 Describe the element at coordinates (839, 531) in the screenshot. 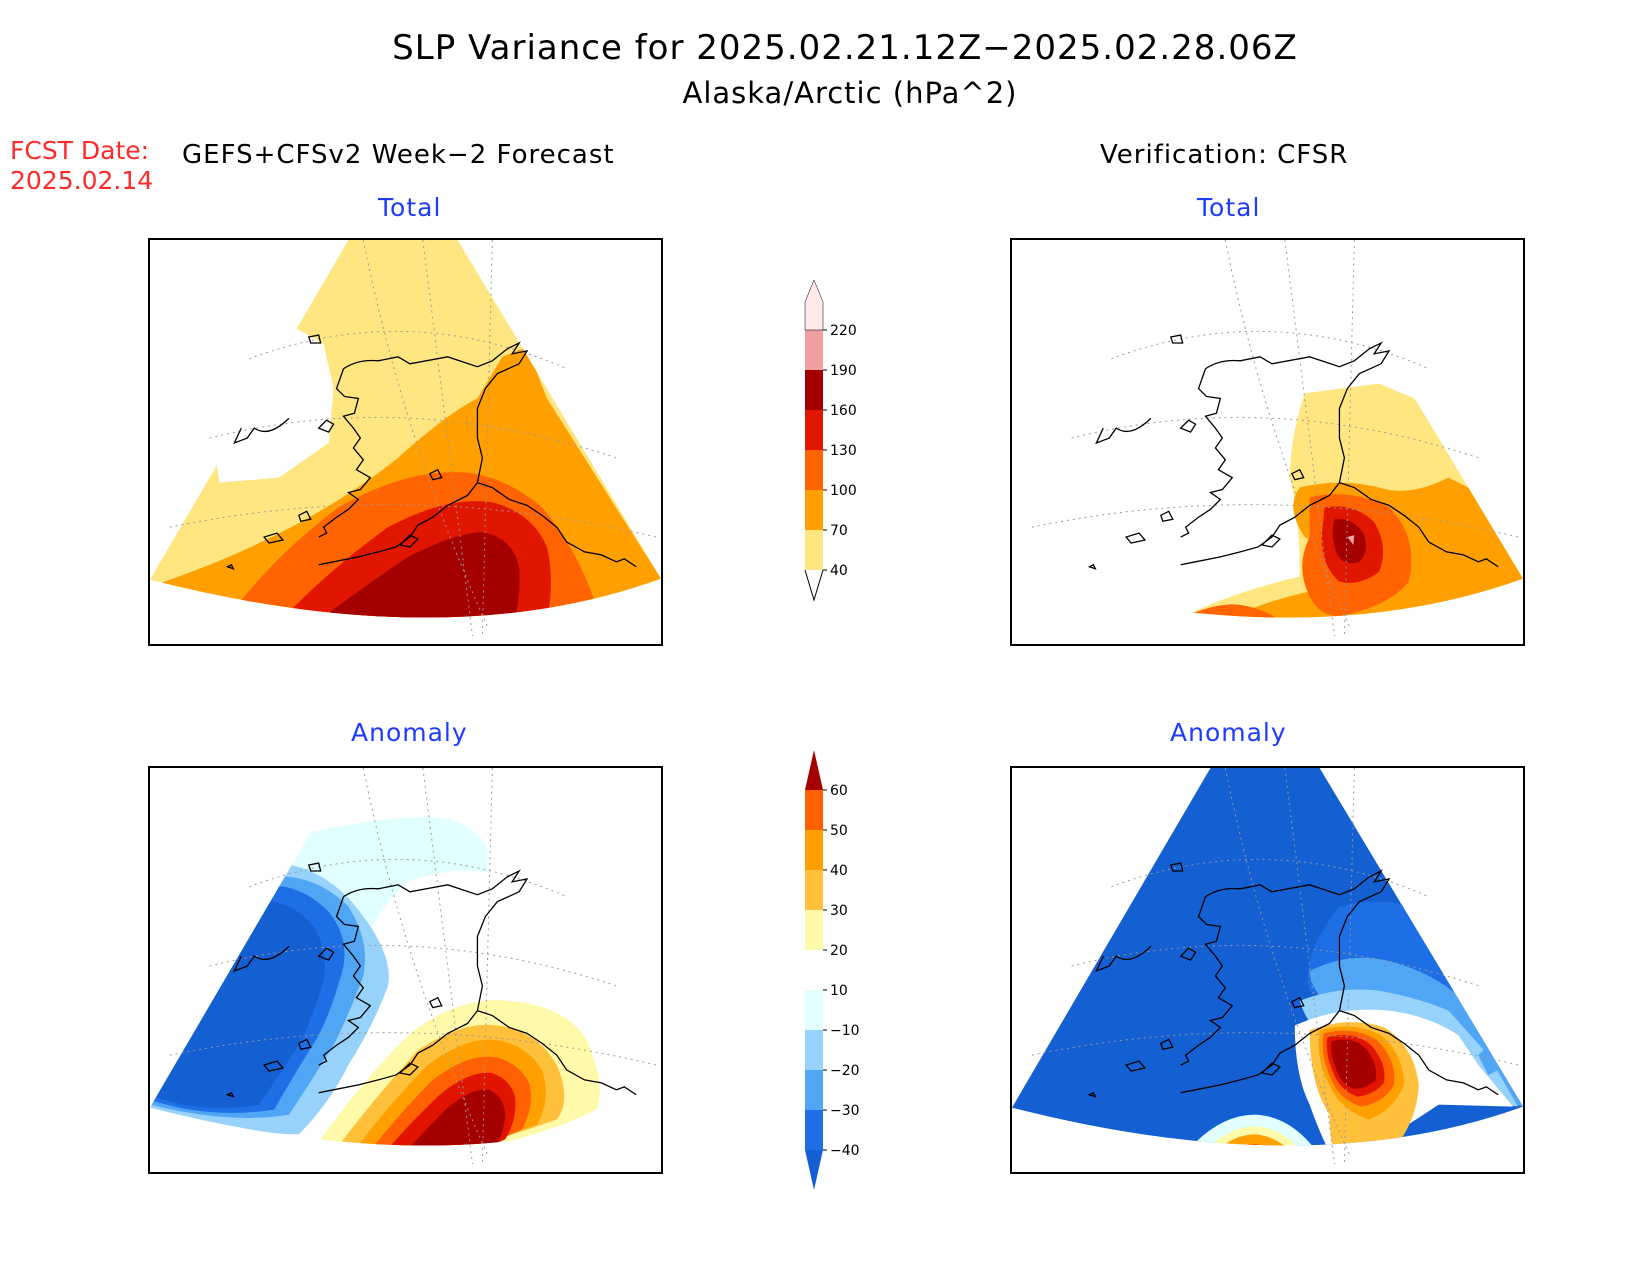

I see `total-colorbar-label: 70` at that location.